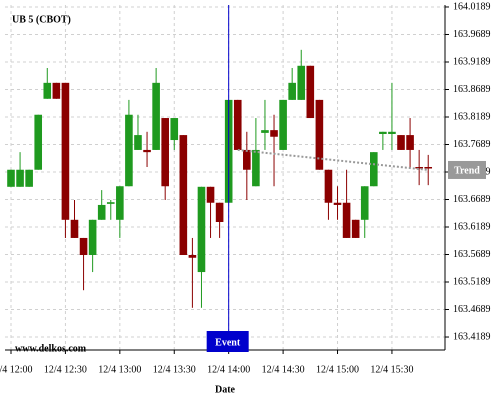 This screenshot has height=400, width=500. I want to click on y-tick-label: 163.7689, so click(472, 144).